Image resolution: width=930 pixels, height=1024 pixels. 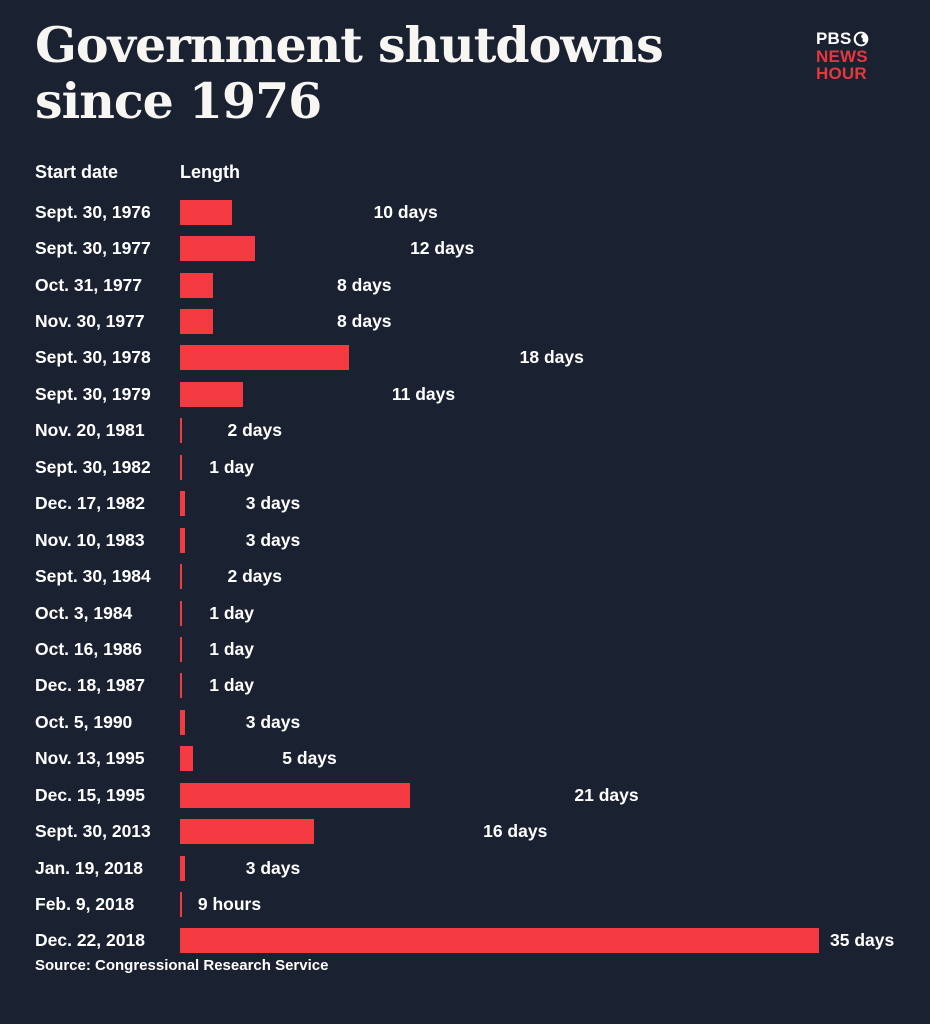 What do you see at coordinates (229, 904) in the screenshot?
I see `row-length-label: 9 hours` at bounding box center [229, 904].